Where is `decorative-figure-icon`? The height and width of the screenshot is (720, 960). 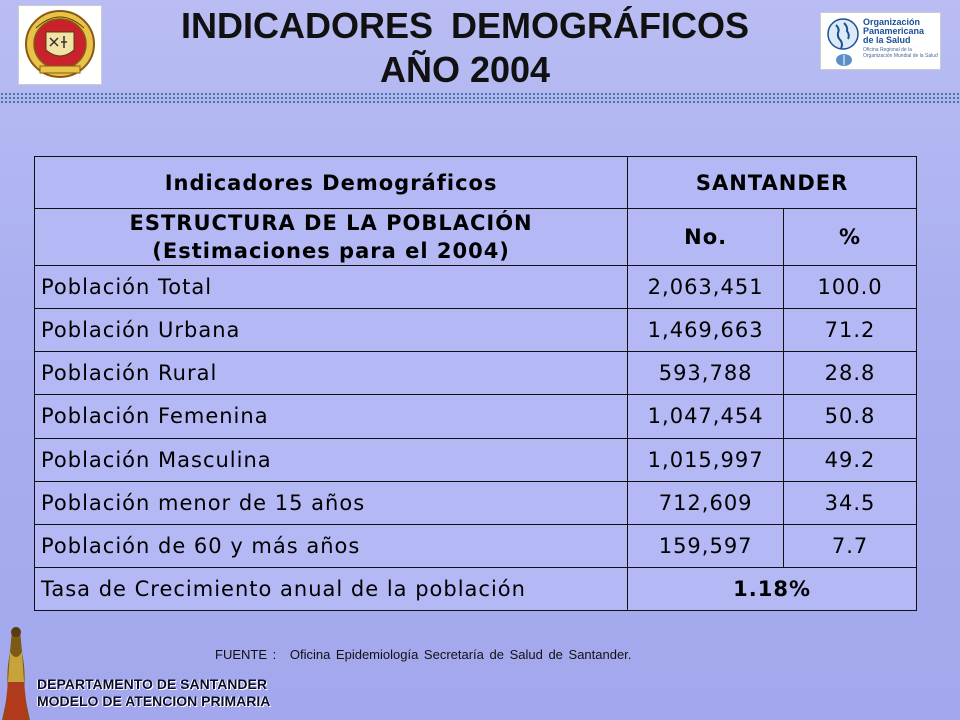 decorative-figure-icon is located at coordinates (16, 673).